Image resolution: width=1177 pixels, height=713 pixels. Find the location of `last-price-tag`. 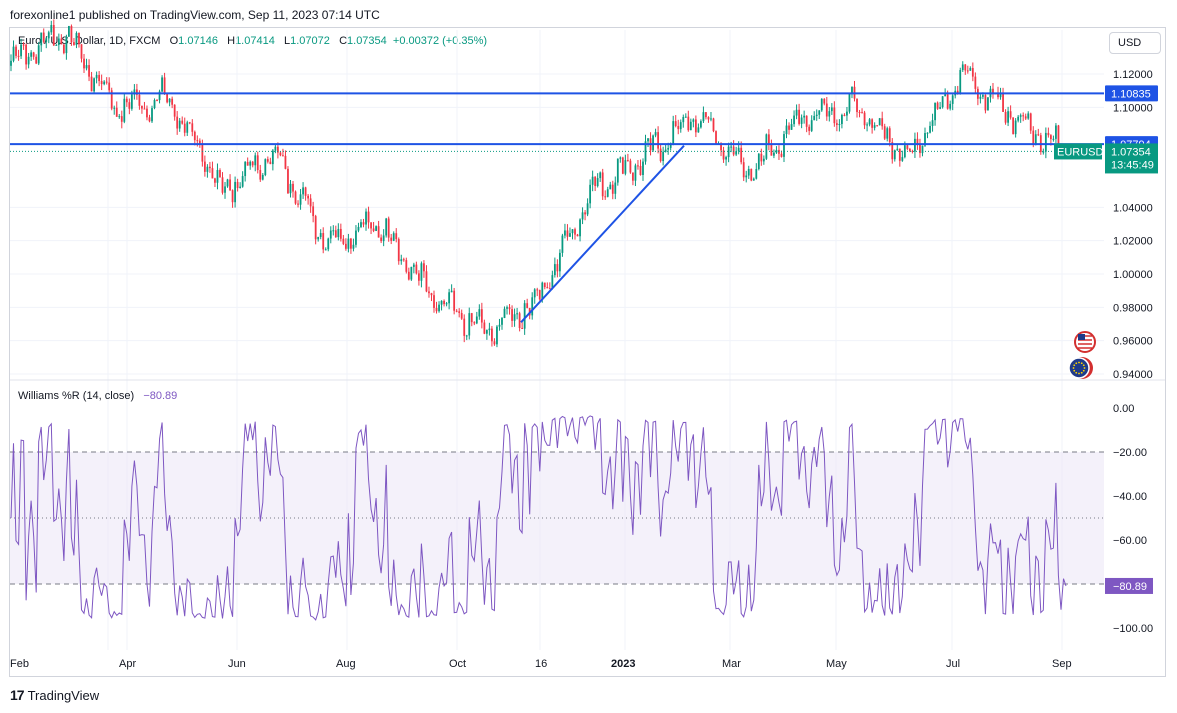

last-price-tag is located at coordinates (1131, 158).